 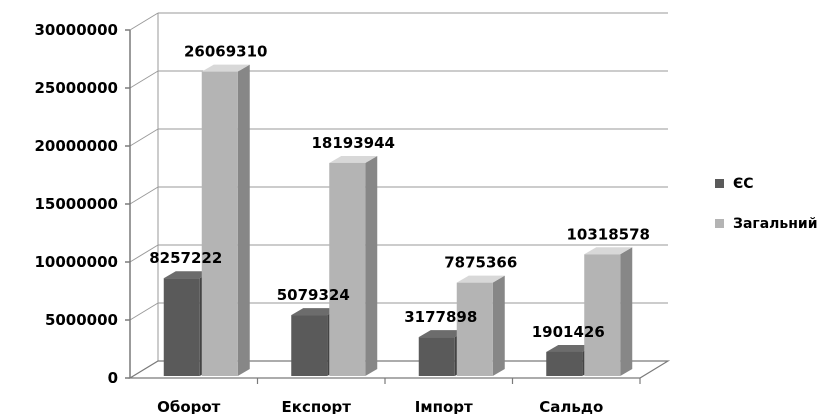 What do you see at coordinates (226, 52) in the screenshot?
I see `data-label: 26069310` at bounding box center [226, 52].